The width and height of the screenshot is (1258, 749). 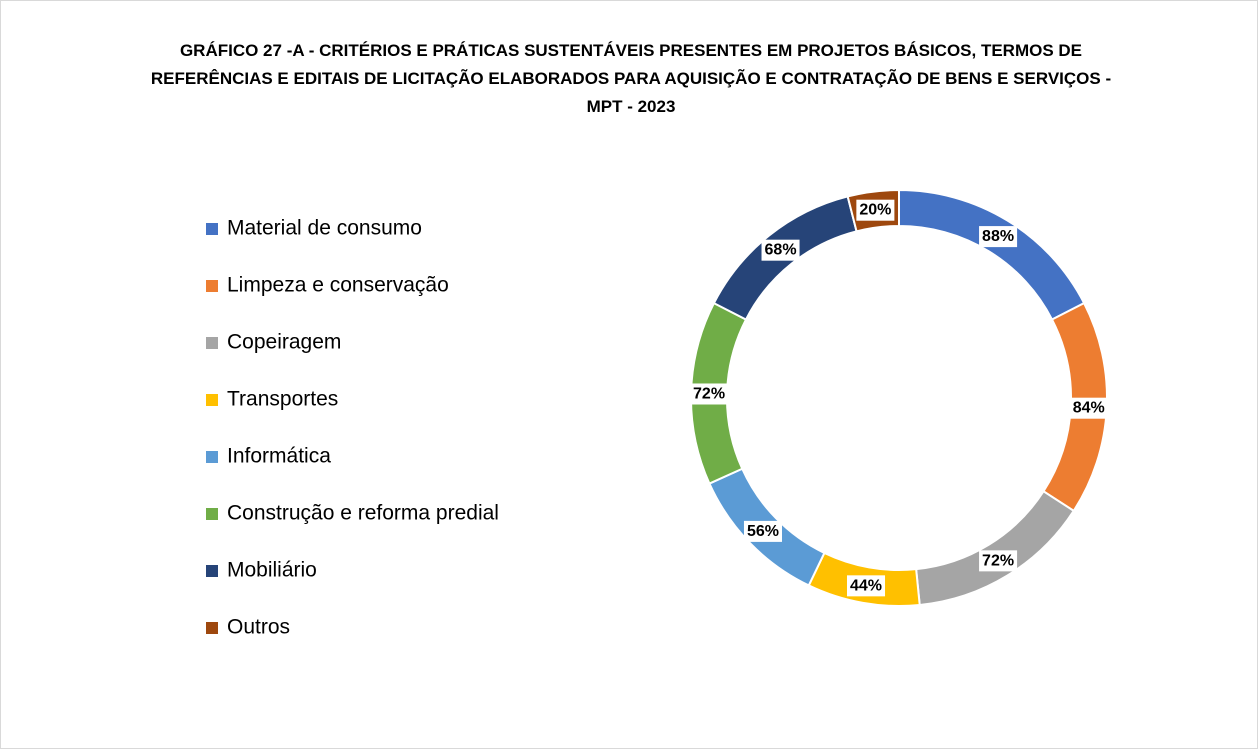 I want to click on data-label: 84%, so click(x=1089, y=408).